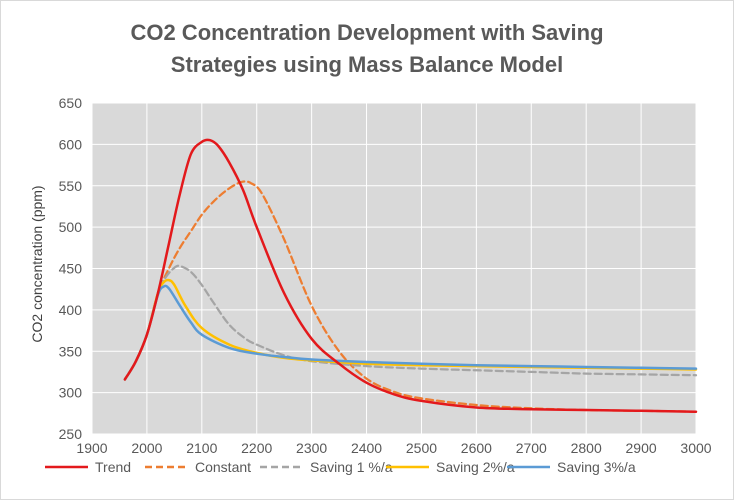  What do you see at coordinates (113, 467) in the screenshot?
I see `legend-label: Trend` at bounding box center [113, 467].